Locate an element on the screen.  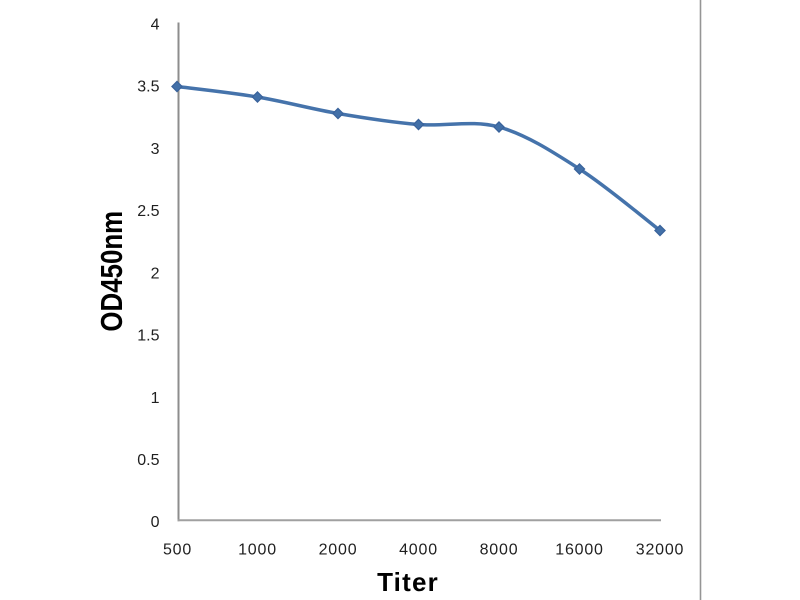
svg-text: 500 is located at coordinates (177, 549).